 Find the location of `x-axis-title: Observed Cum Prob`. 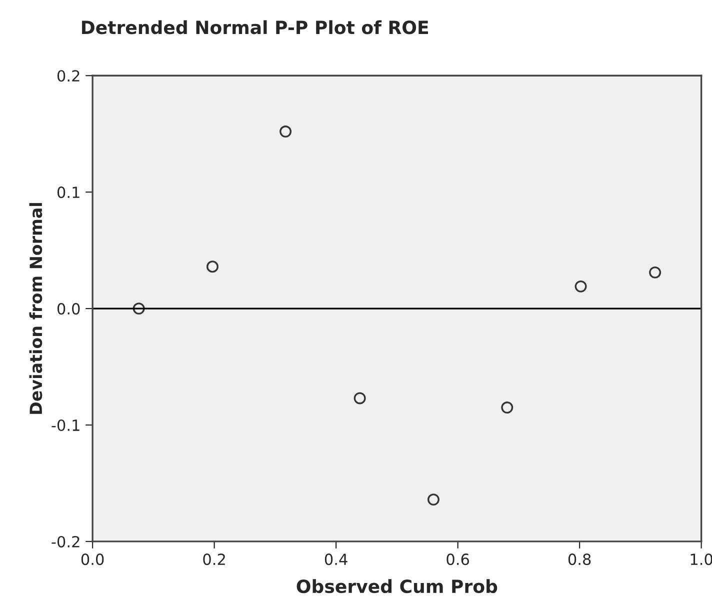

x-axis-title: Observed Cum Prob is located at coordinates (397, 586).